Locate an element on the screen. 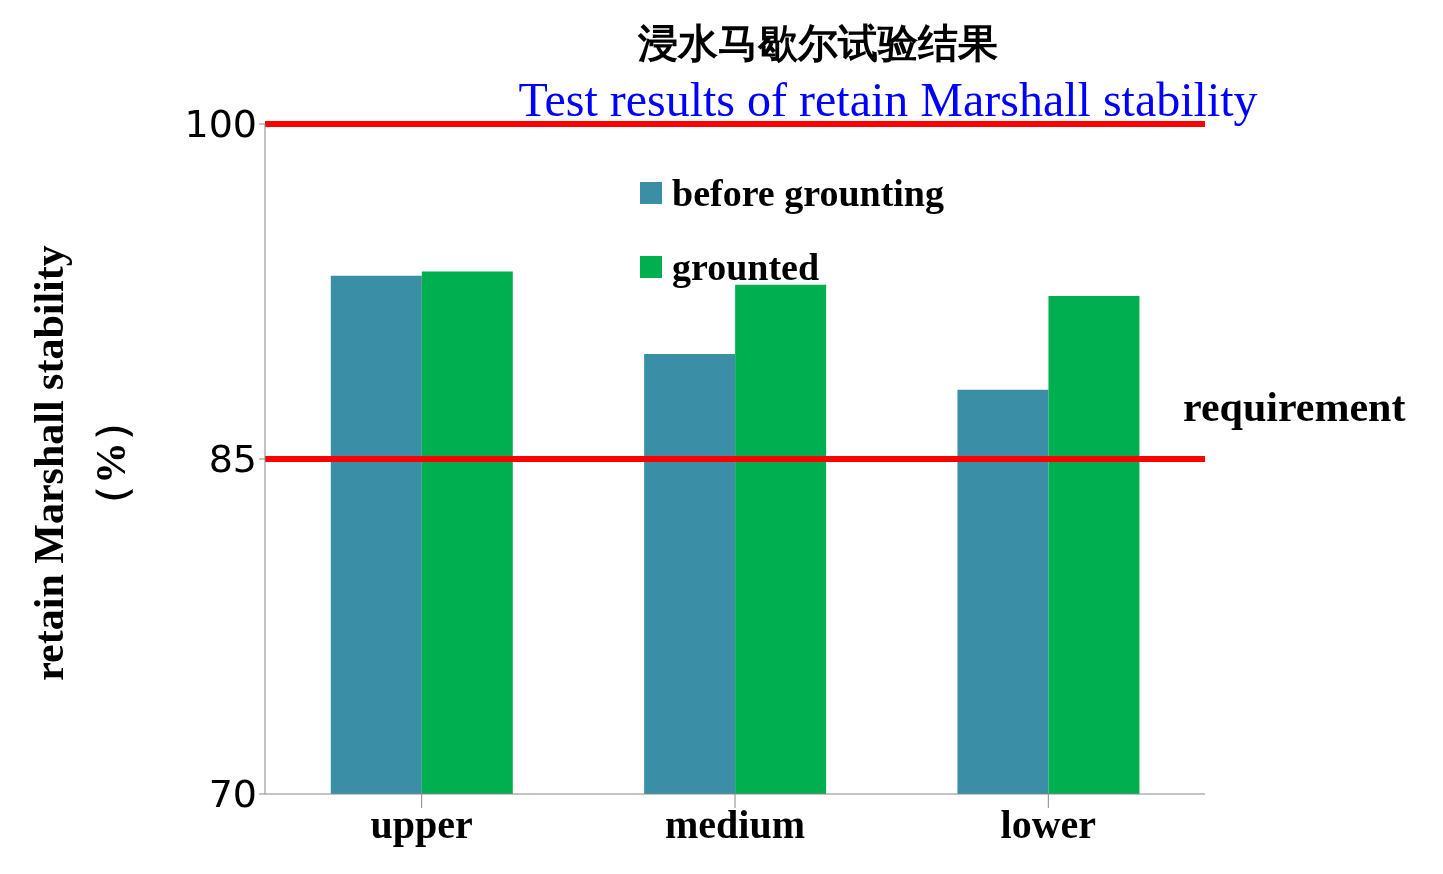  y-axis-title: retain Marshall stability （%） is located at coordinates (80, 463).